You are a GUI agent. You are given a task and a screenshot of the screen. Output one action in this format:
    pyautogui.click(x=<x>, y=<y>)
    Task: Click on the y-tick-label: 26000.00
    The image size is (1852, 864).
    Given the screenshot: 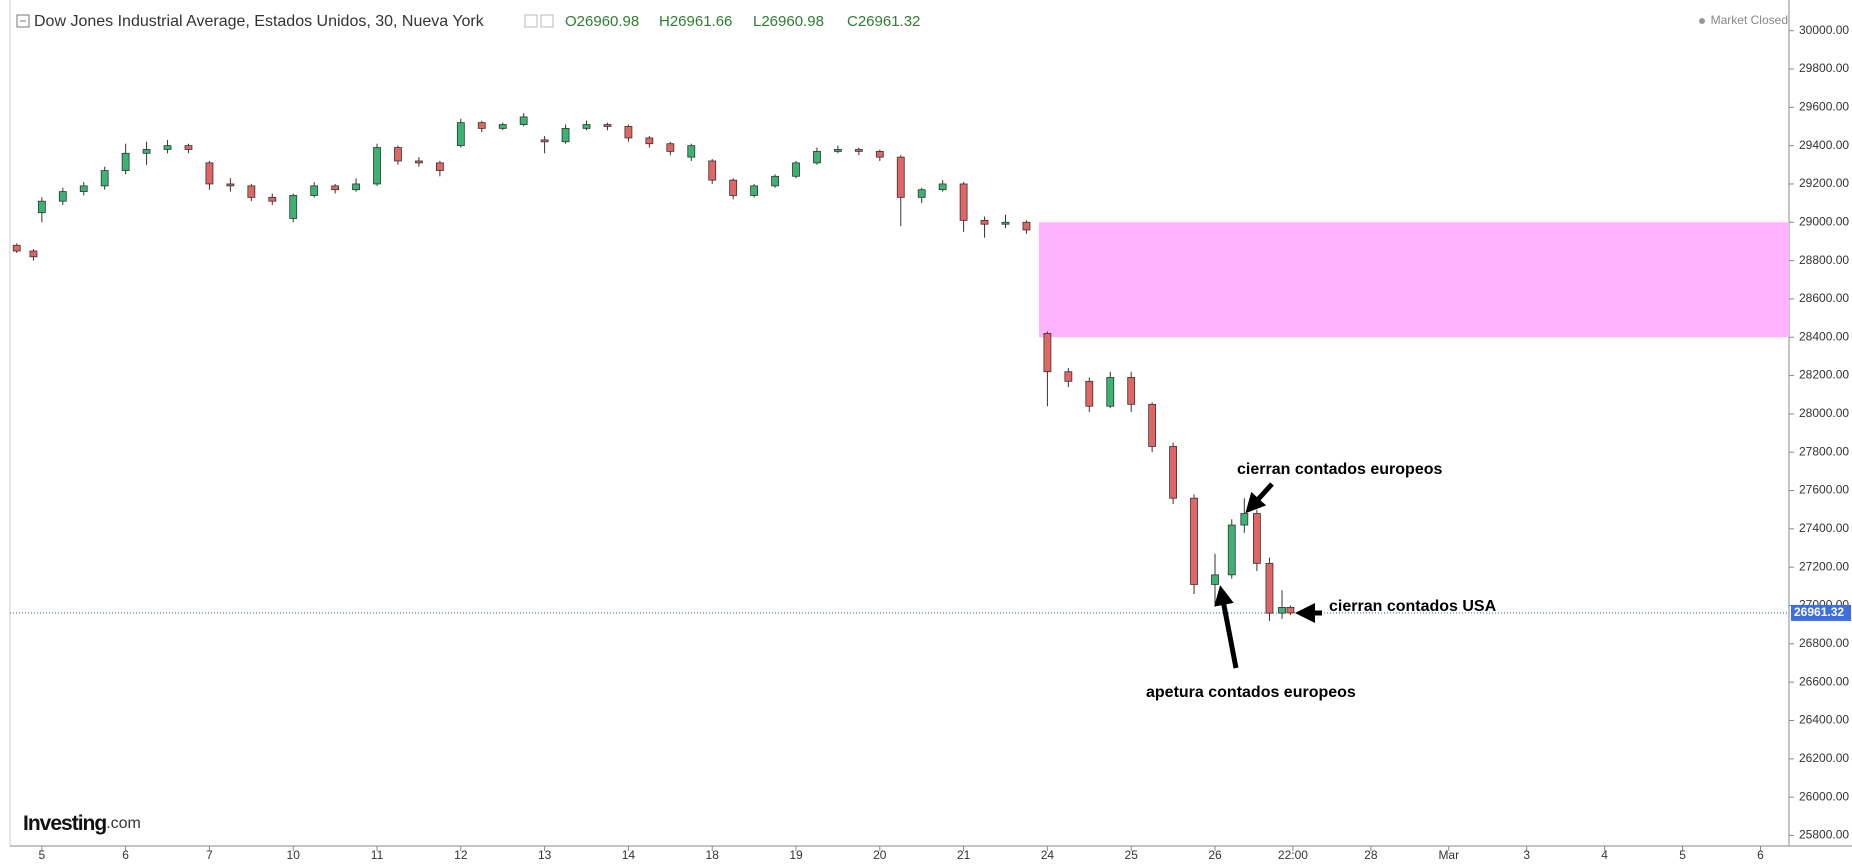 What is the action you would take?
    pyautogui.click(x=1824, y=796)
    